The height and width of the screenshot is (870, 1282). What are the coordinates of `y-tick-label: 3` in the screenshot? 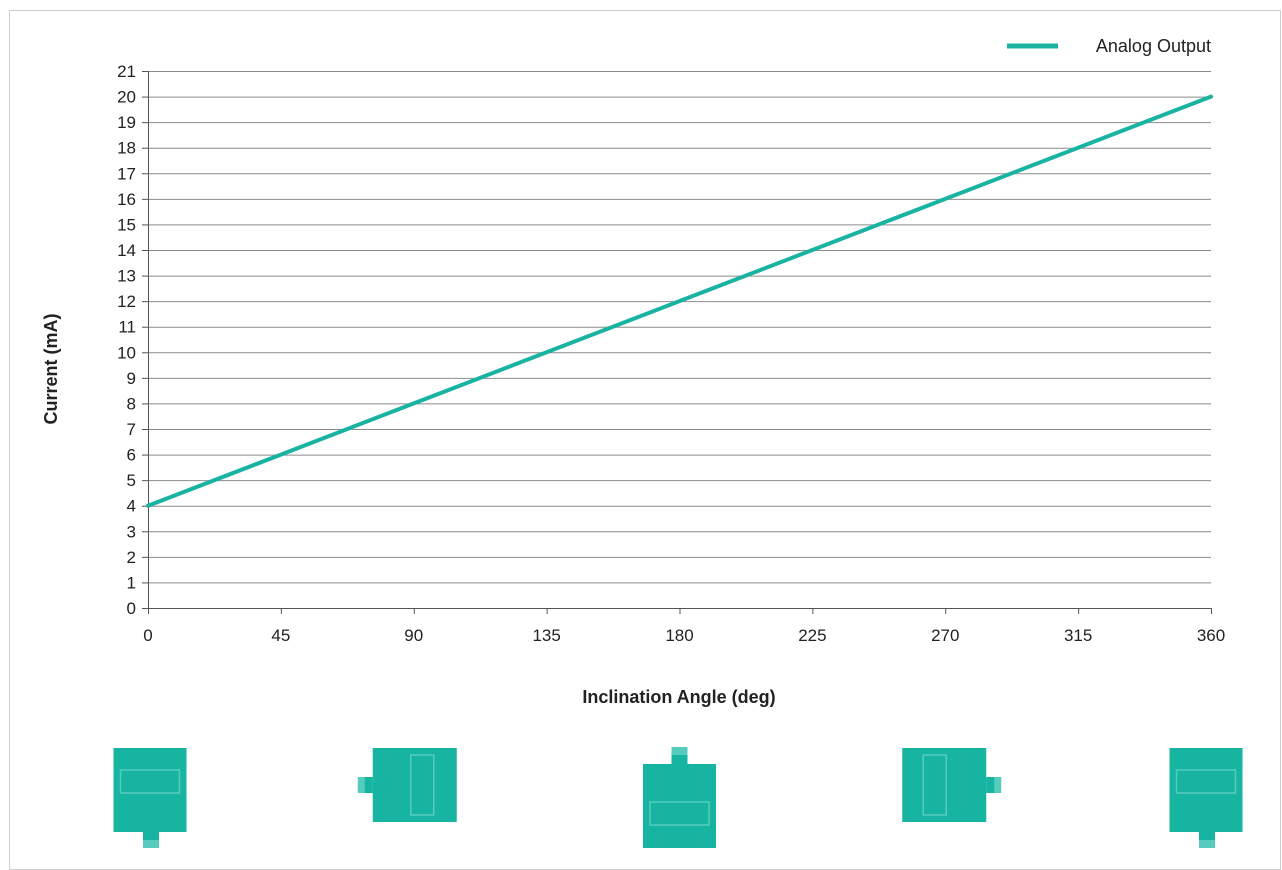 It's located at (131, 531).